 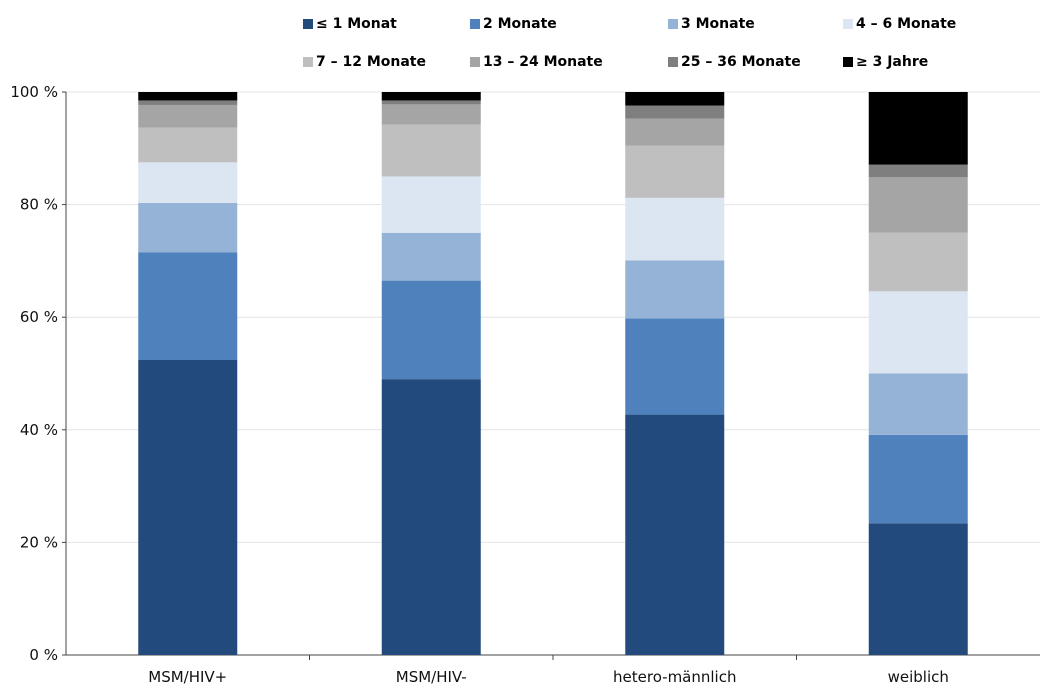 What do you see at coordinates (39, 205) in the screenshot?
I see `y-tick-label: 80 %` at bounding box center [39, 205].